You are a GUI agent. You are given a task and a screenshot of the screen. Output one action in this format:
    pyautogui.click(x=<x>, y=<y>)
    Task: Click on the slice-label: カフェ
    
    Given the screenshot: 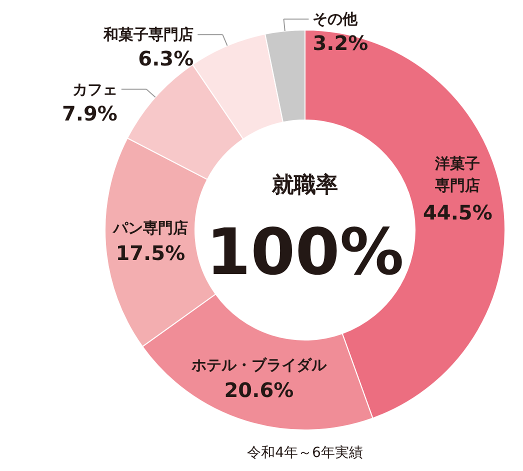 What is the action you would take?
    pyautogui.click(x=95, y=89)
    